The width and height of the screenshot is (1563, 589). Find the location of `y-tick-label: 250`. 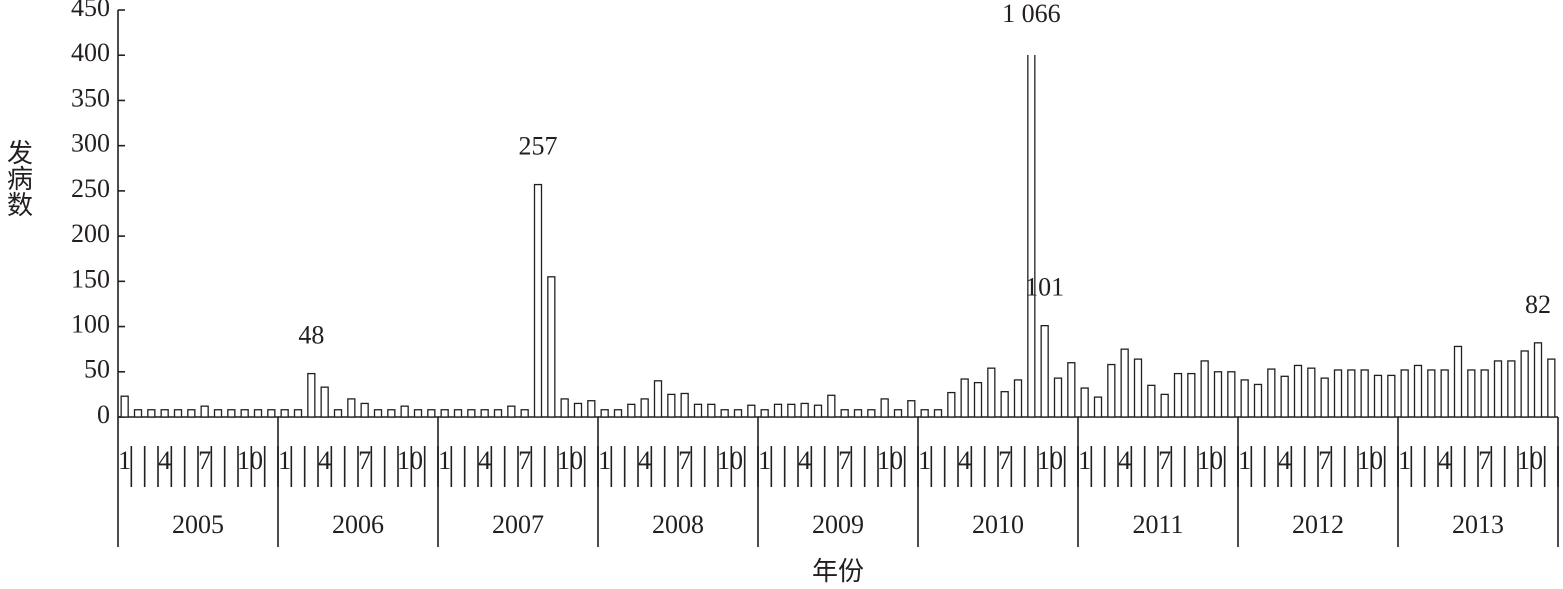

y-tick-label: 250 is located at coordinates (90, 188).